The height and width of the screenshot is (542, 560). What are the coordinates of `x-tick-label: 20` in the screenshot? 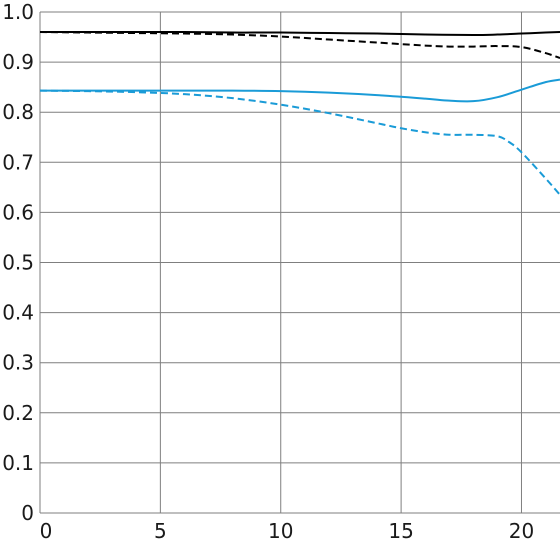 It's located at (521, 530).